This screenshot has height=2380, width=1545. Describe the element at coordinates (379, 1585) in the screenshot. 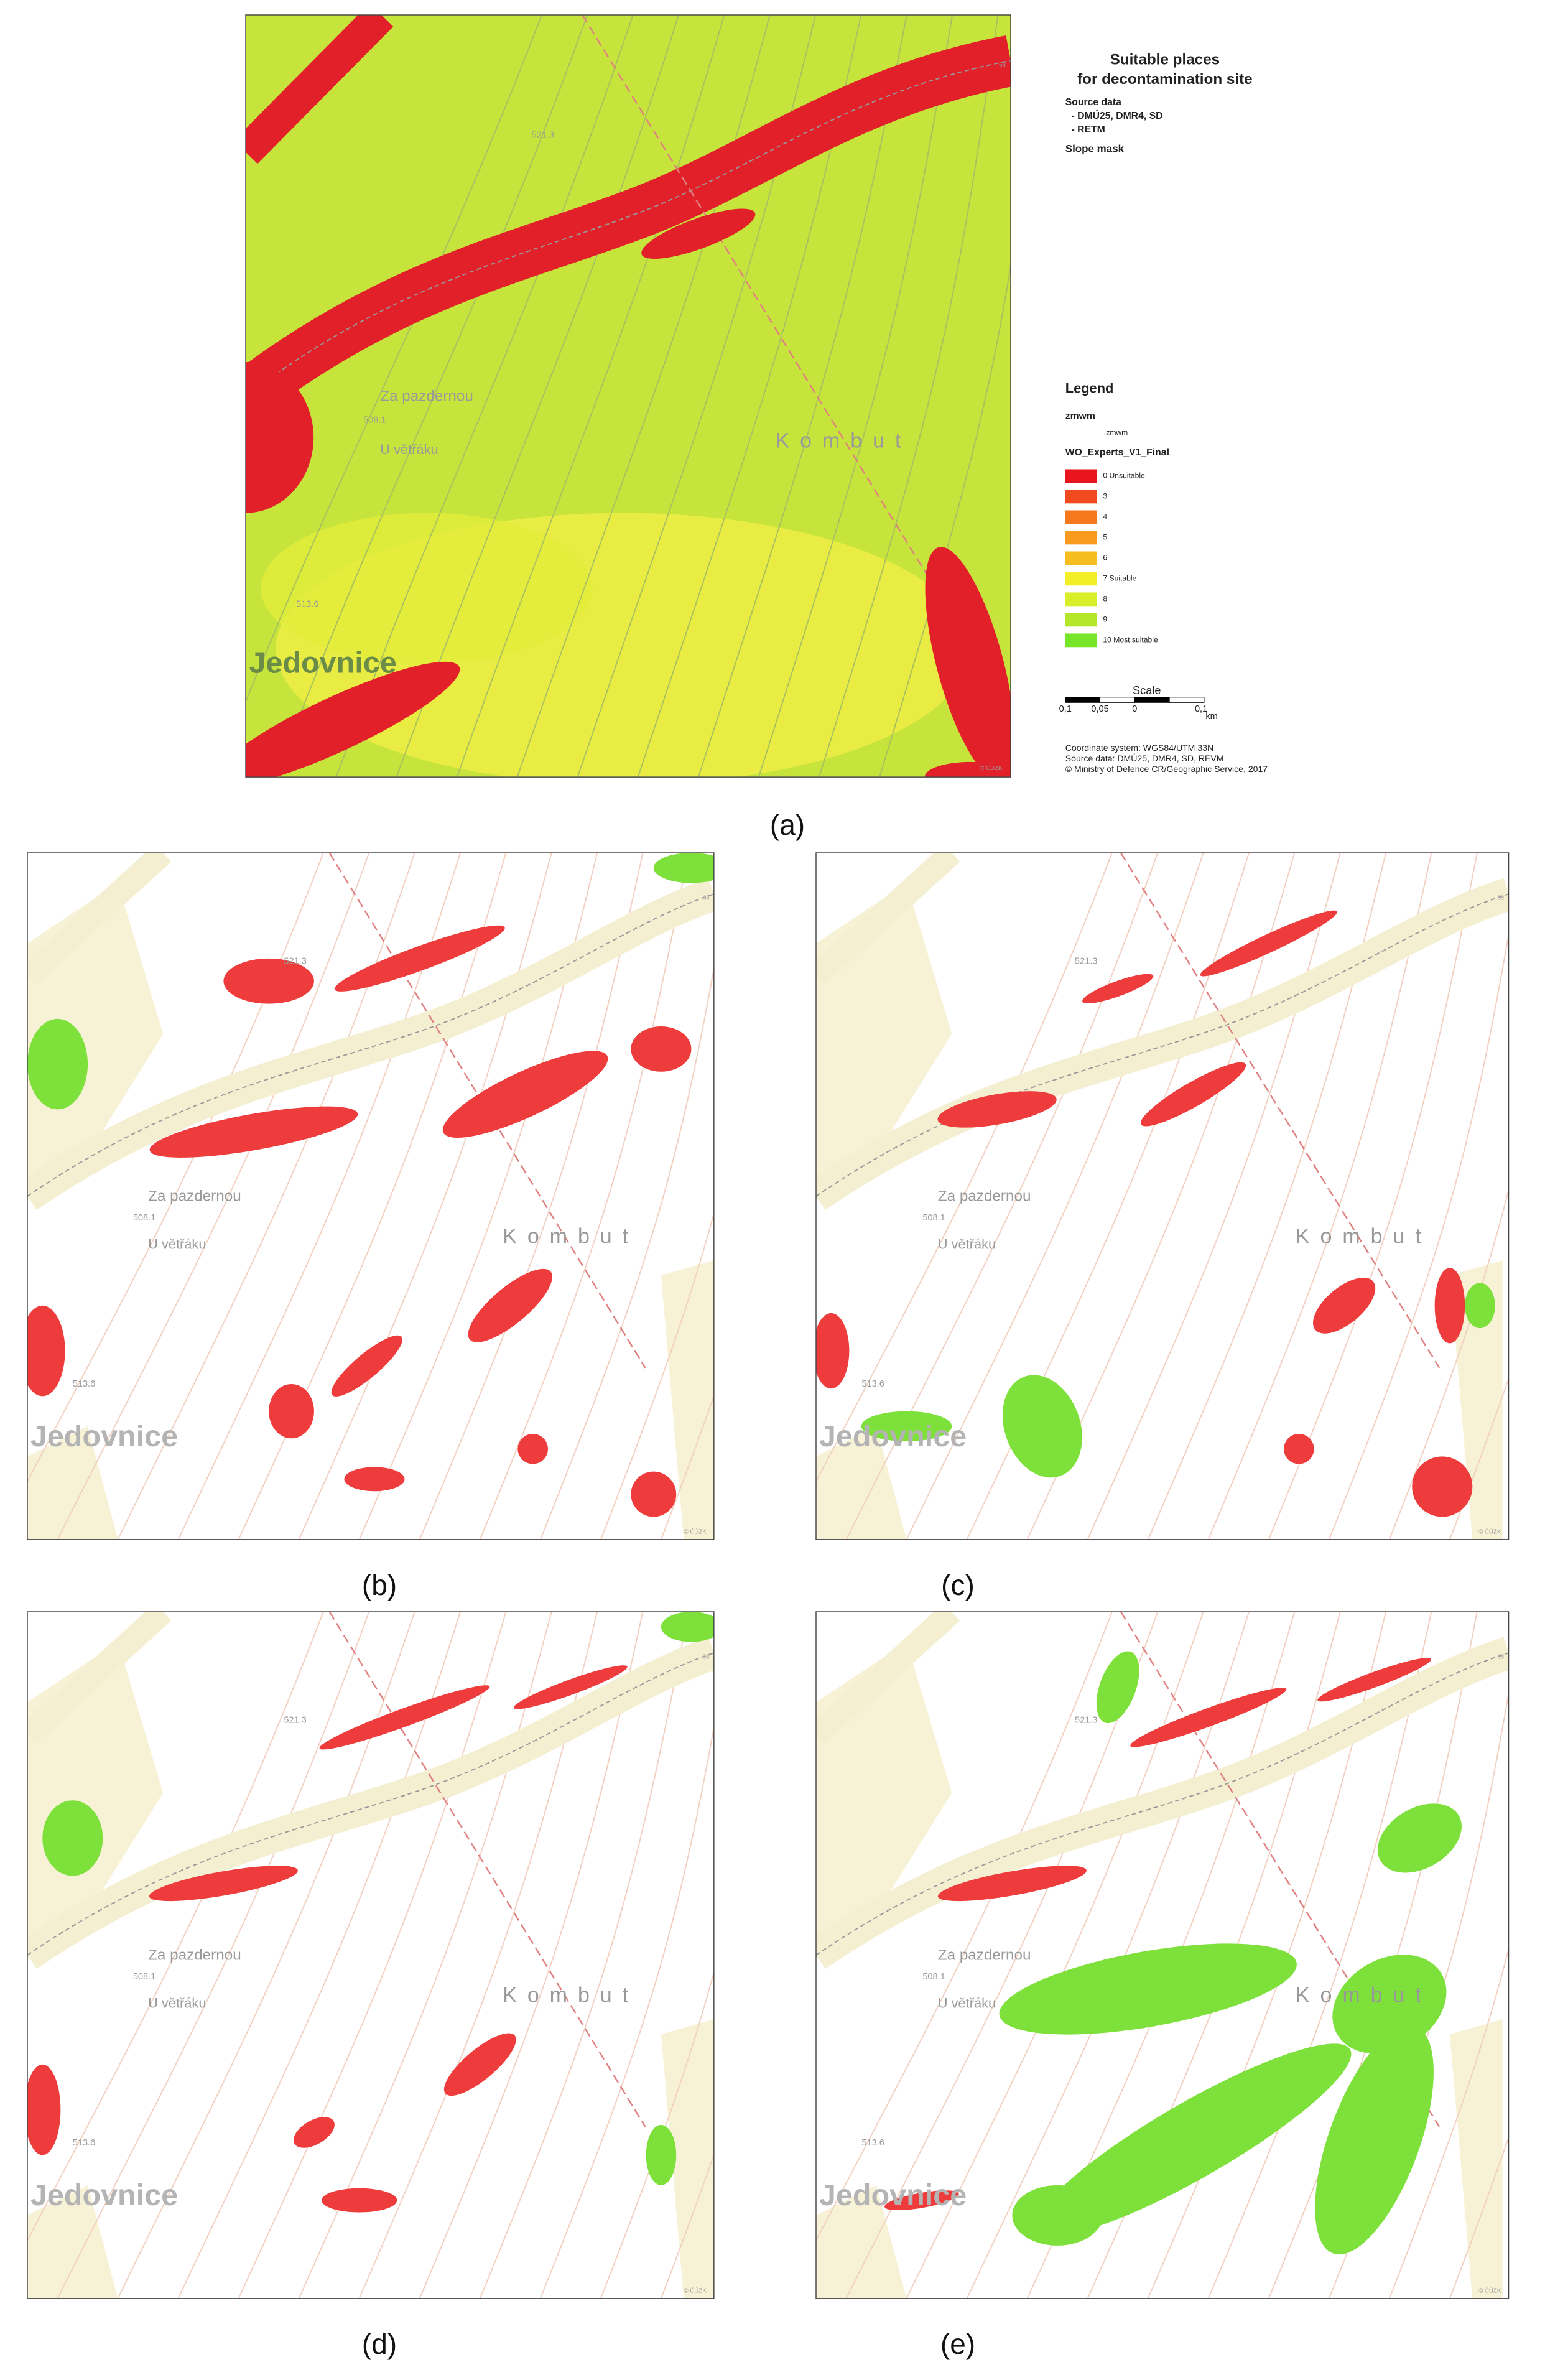

I see `panel-label: (b)` at that location.